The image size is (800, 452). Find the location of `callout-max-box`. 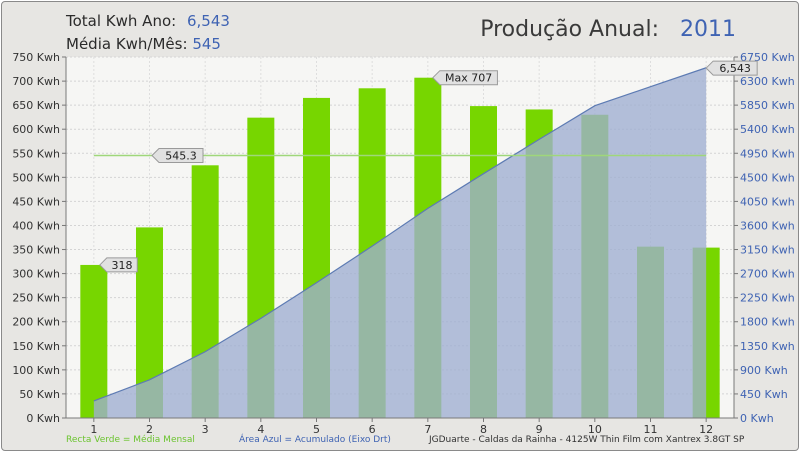

callout-max-box is located at coordinates (465, 78).